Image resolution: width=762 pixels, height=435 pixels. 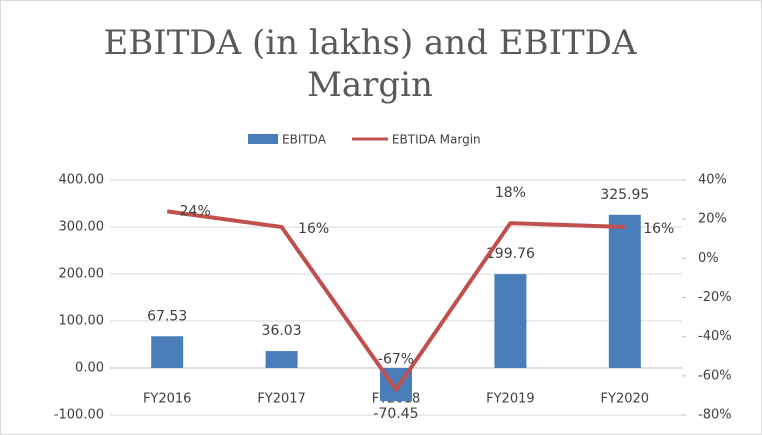 I want to click on bar-value-label: 199.76, so click(x=510, y=254).